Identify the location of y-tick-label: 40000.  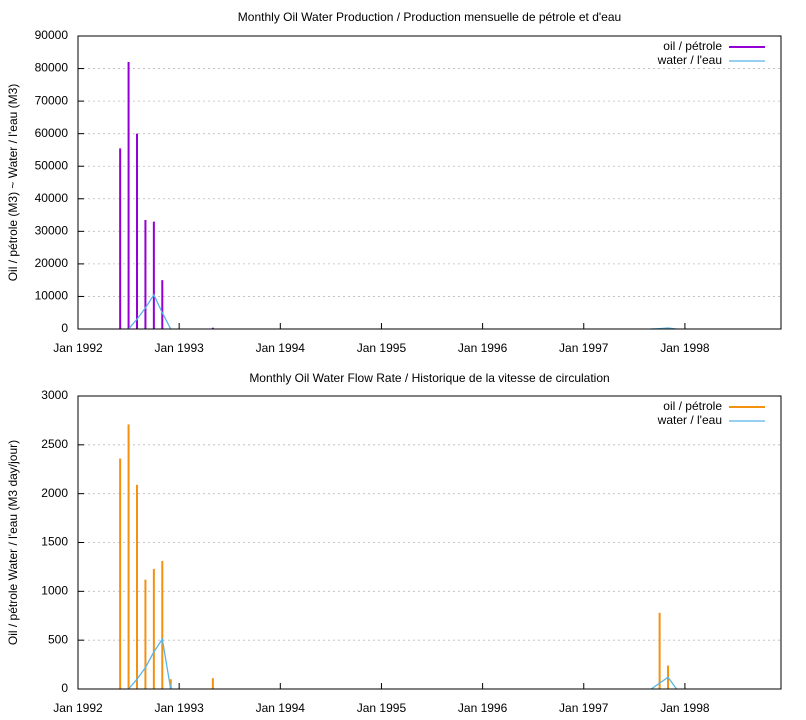
(52, 198).